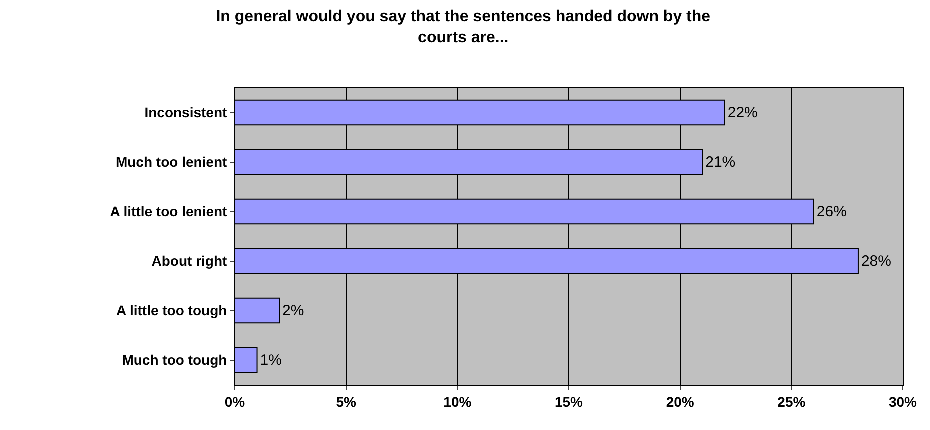  What do you see at coordinates (186, 112) in the screenshot?
I see `y-tick-label: Inconsistent` at bounding box center [186, 112].